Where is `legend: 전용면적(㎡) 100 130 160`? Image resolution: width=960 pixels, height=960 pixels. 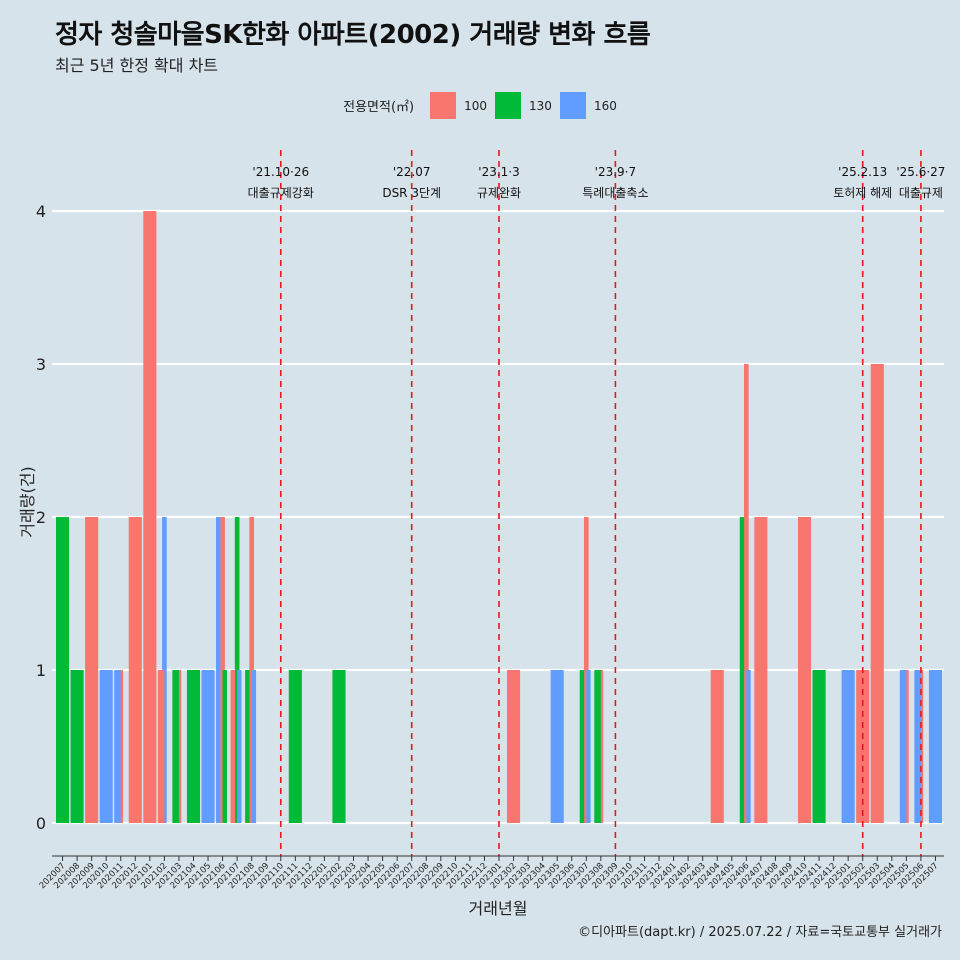
legend: 전용면적(㎡) 100 130 160 is located at coordinates (480, 105).